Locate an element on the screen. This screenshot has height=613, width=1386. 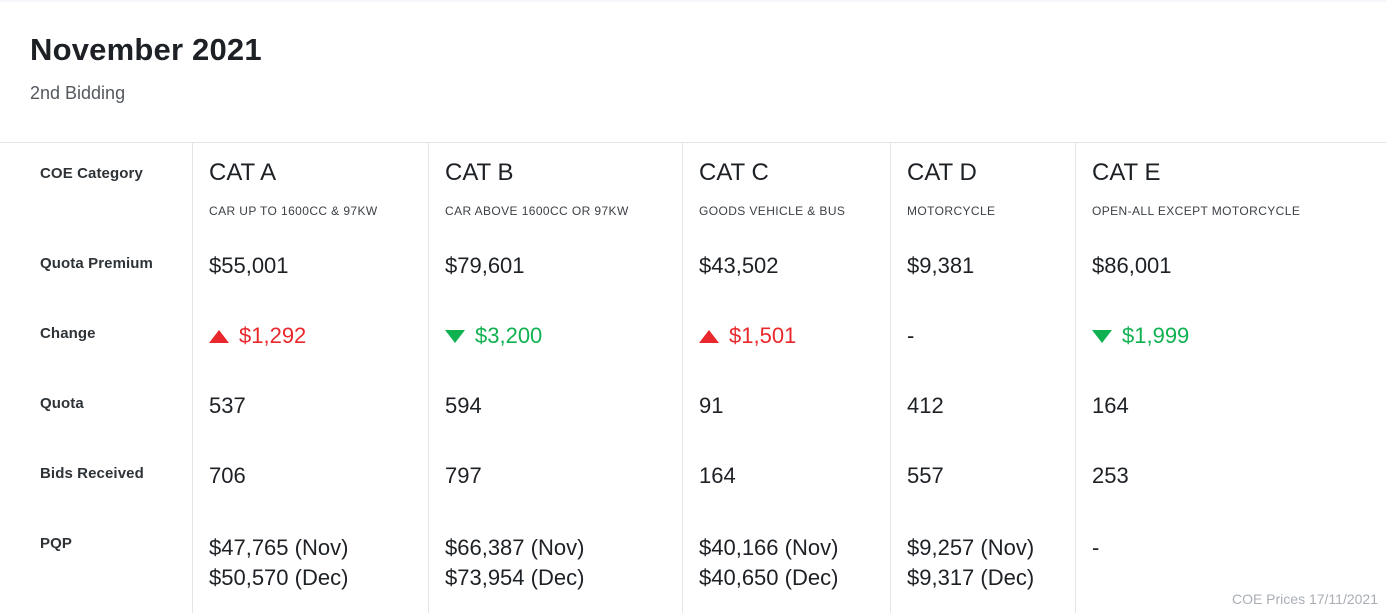
quota-premium-value: $79,601 is located at coordinates (485, 265).